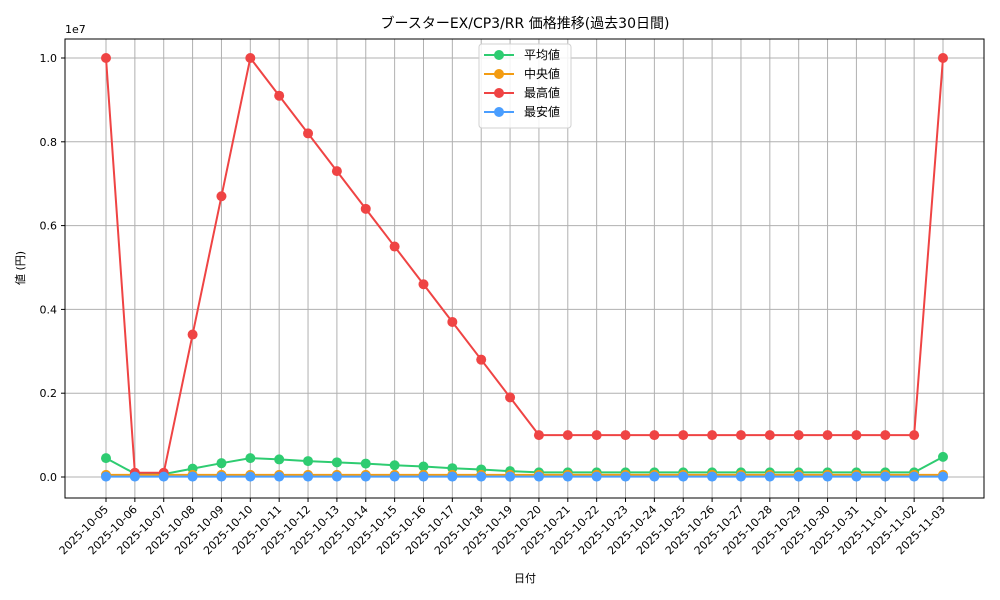 The image size is (1000, 600). I want to click on x-axis-label: 日付, so click(525, 578).